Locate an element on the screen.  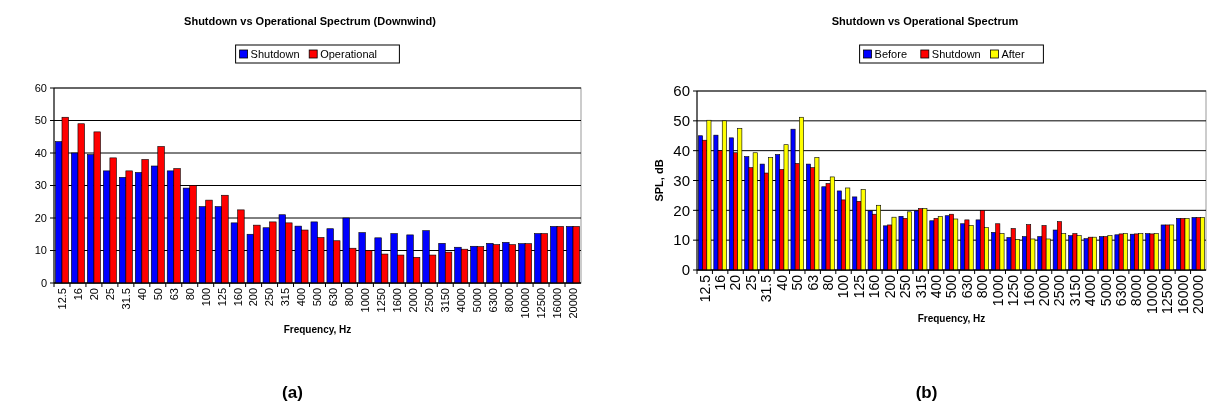
legend-label: Operational is located at coordinates (349, 54).